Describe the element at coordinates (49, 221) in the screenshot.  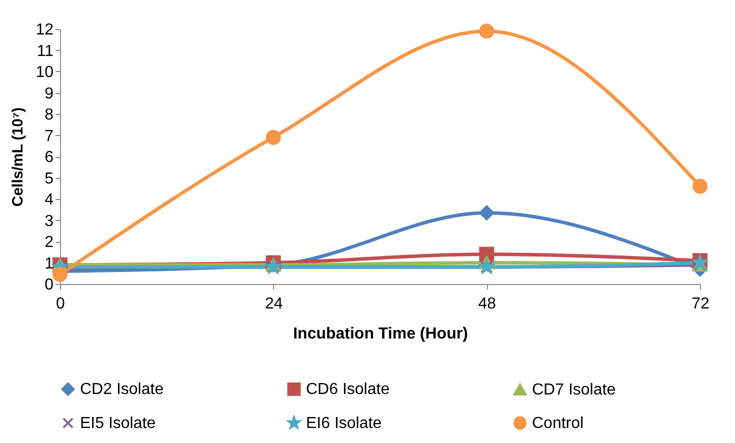
I see `y-tick-label: 3` at that location.